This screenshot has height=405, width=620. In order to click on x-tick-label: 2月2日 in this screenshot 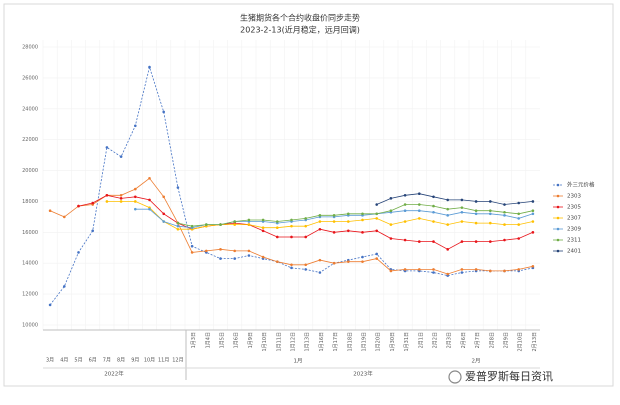, I will do `click(436, 340)`.